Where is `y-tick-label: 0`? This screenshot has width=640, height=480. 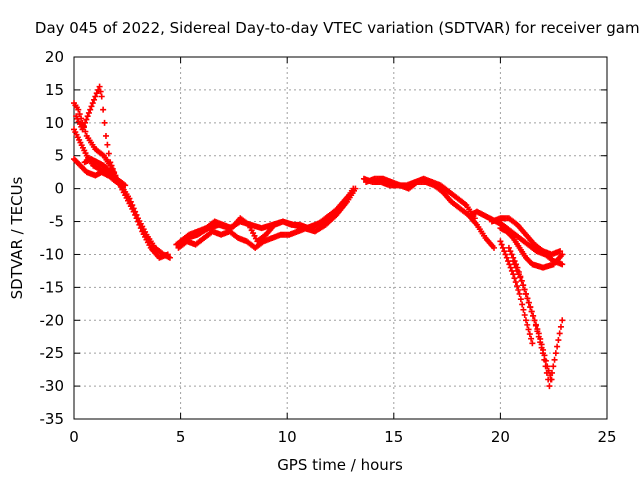
y-tick-label: 0 is located at coordinates (59, 189).